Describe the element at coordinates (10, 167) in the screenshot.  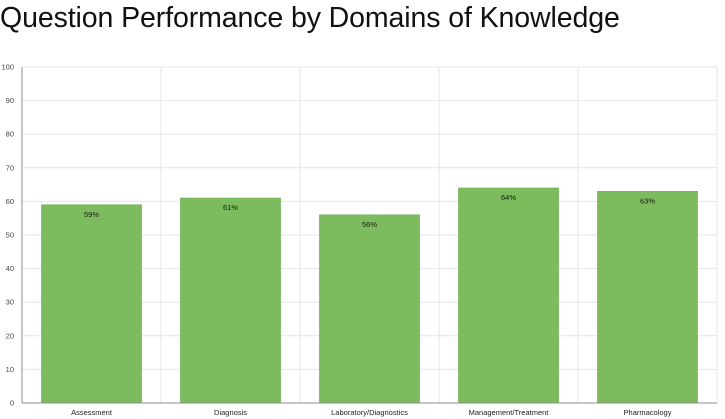
I see `y-tick-label: 70` at that location.